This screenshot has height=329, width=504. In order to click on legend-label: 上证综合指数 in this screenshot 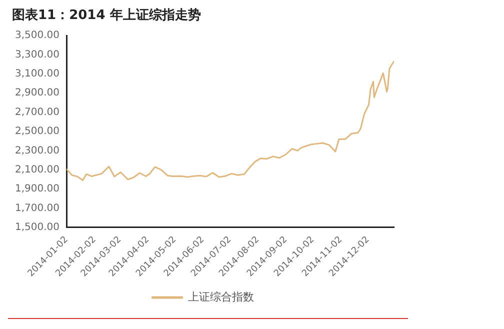, I will do `click(221, 297)`.